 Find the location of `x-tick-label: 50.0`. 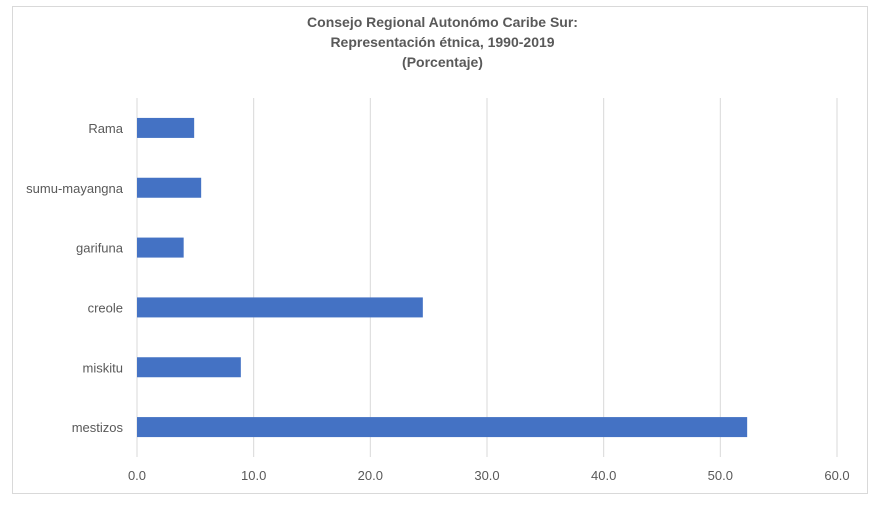

x-tick-label: 50.0 is located at coordinates (720, 475).